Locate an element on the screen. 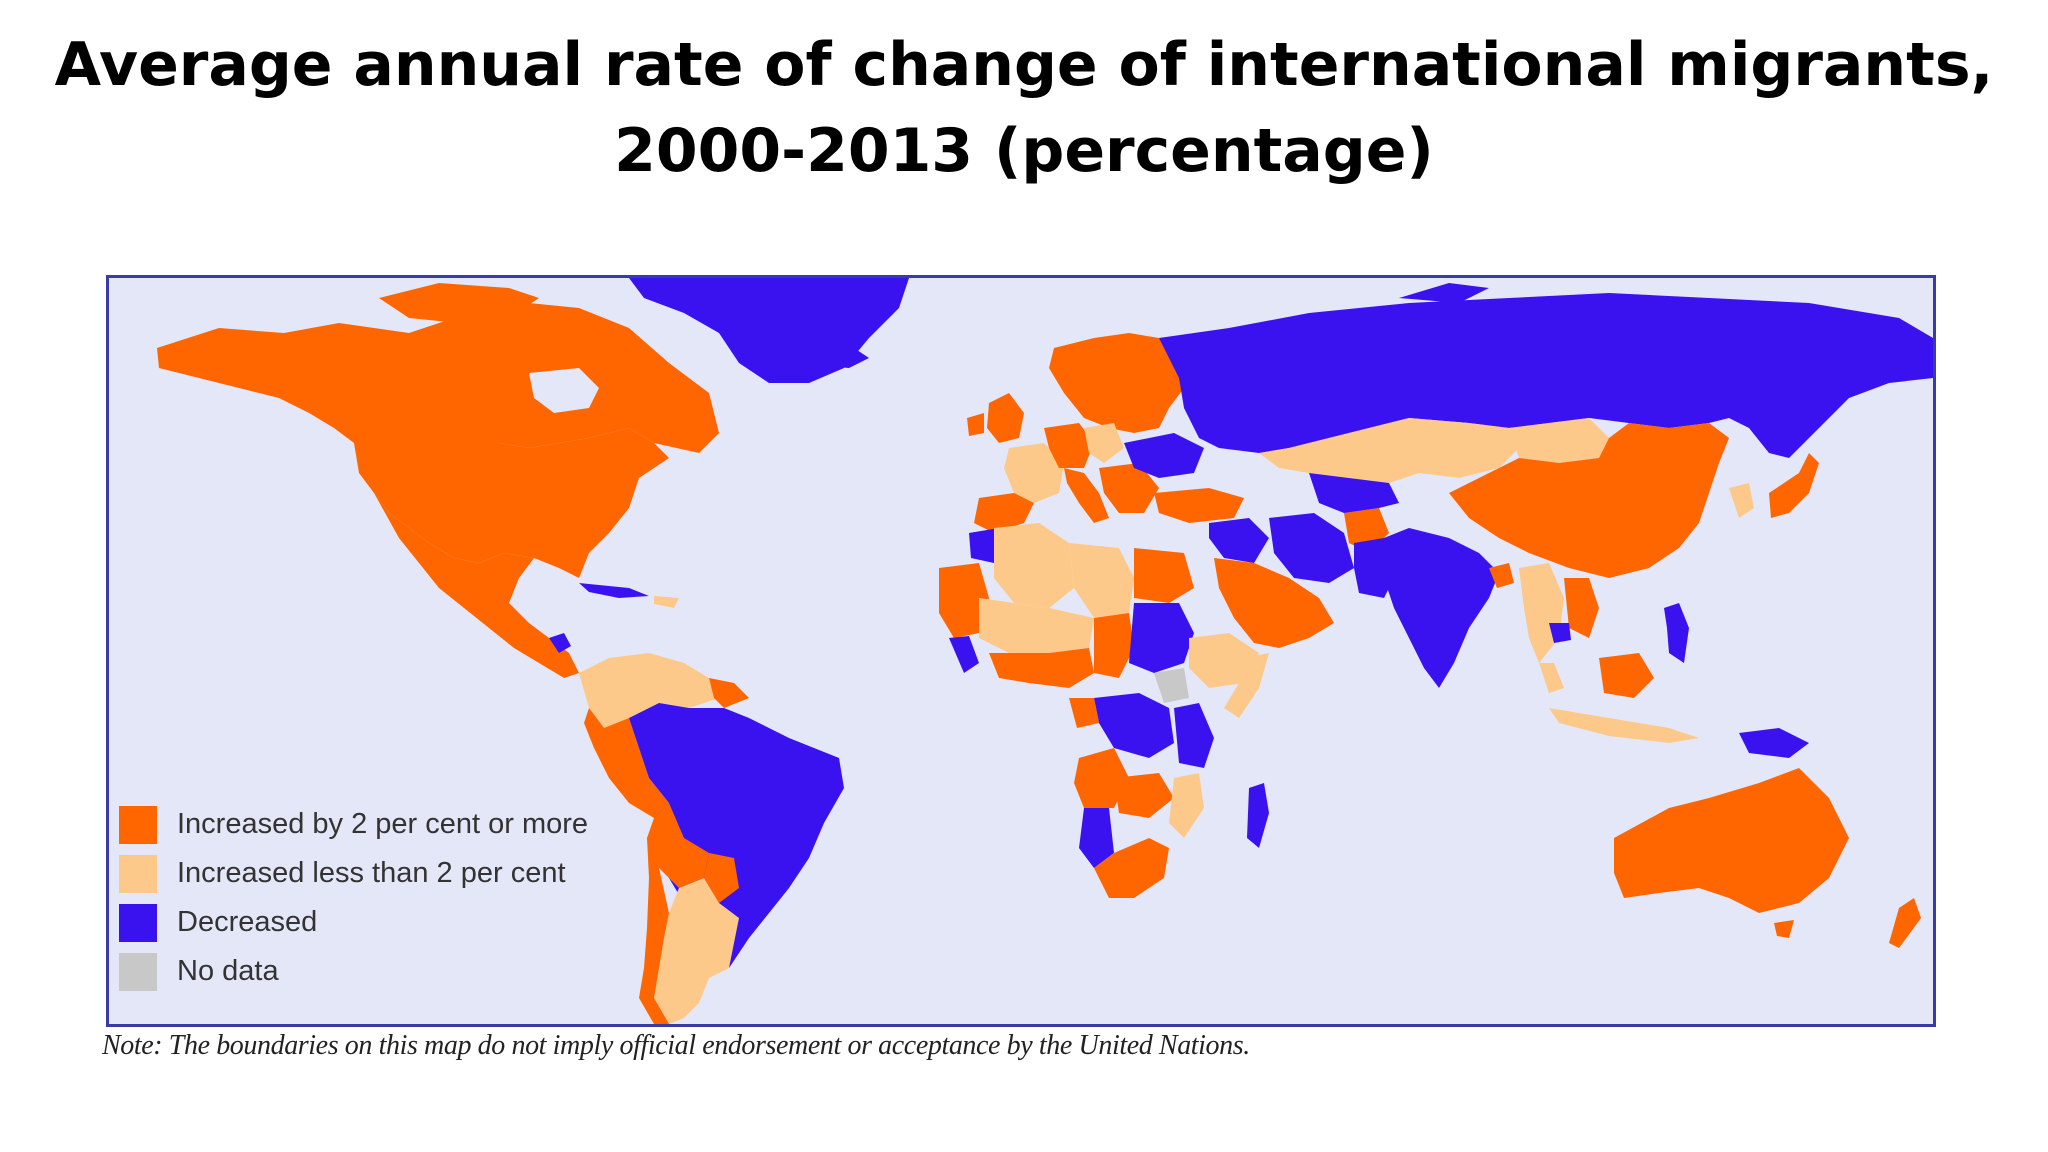 The image size is (2048, 1152). region-cuba is located at coordinates (614, 590).